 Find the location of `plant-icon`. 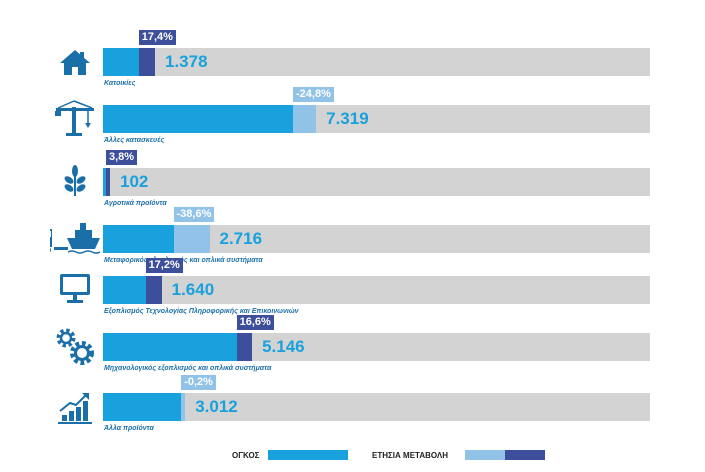

plant-icon is located at coordinates (75, 182).